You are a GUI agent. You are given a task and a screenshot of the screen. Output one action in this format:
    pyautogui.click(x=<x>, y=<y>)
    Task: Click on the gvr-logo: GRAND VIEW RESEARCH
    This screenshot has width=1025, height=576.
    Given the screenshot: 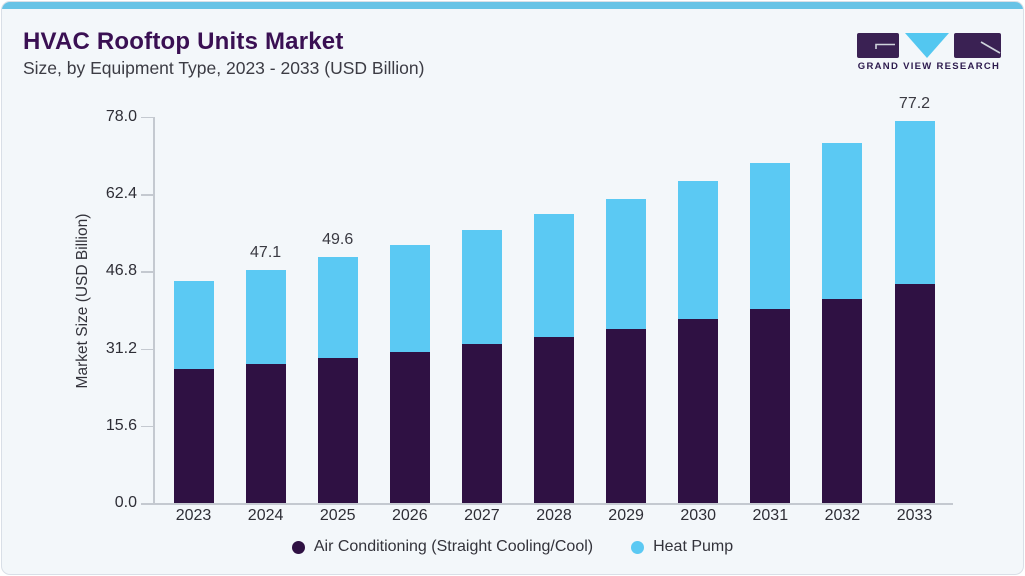 What is the action you would take?
    pyautogui.click(x=929, y=51)
    